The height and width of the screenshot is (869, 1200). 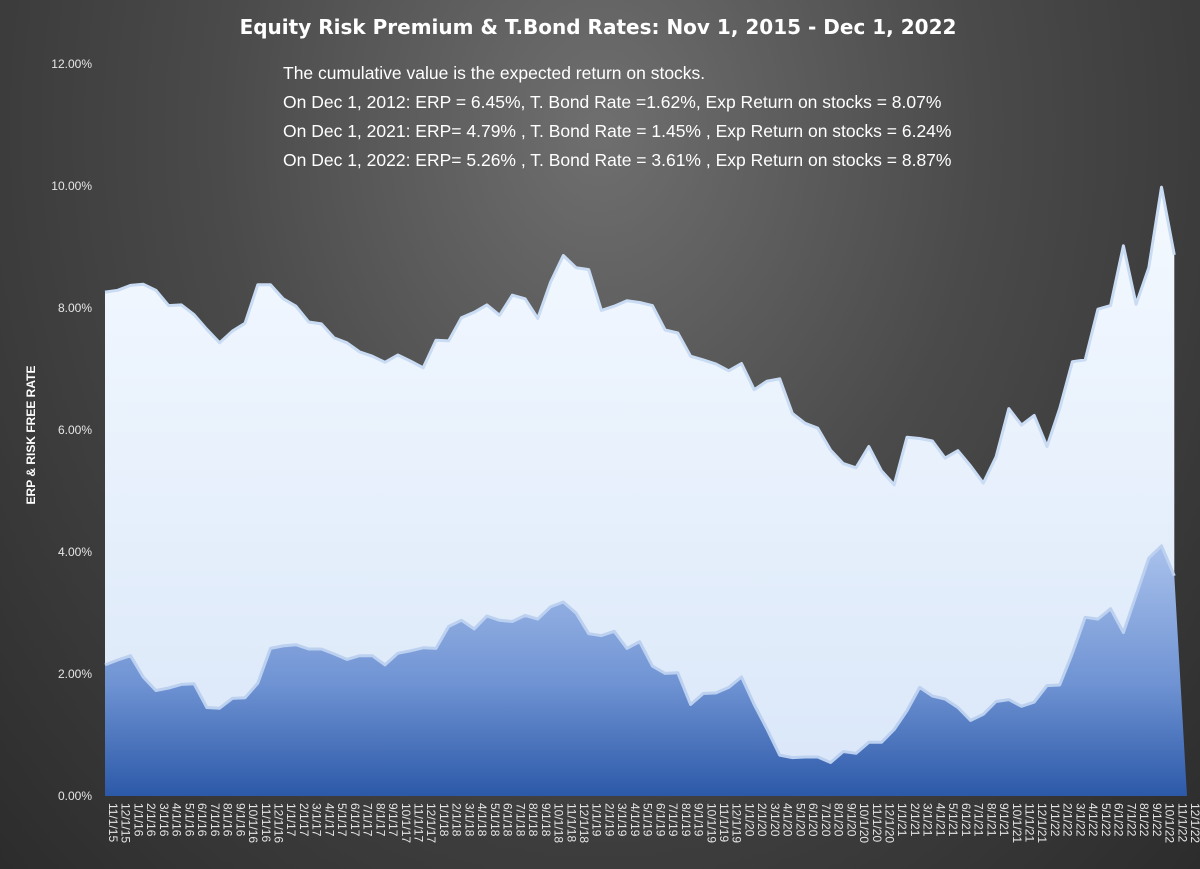 I want to click on x-tick-label: 3/1/19, so click(x=622, y=820).